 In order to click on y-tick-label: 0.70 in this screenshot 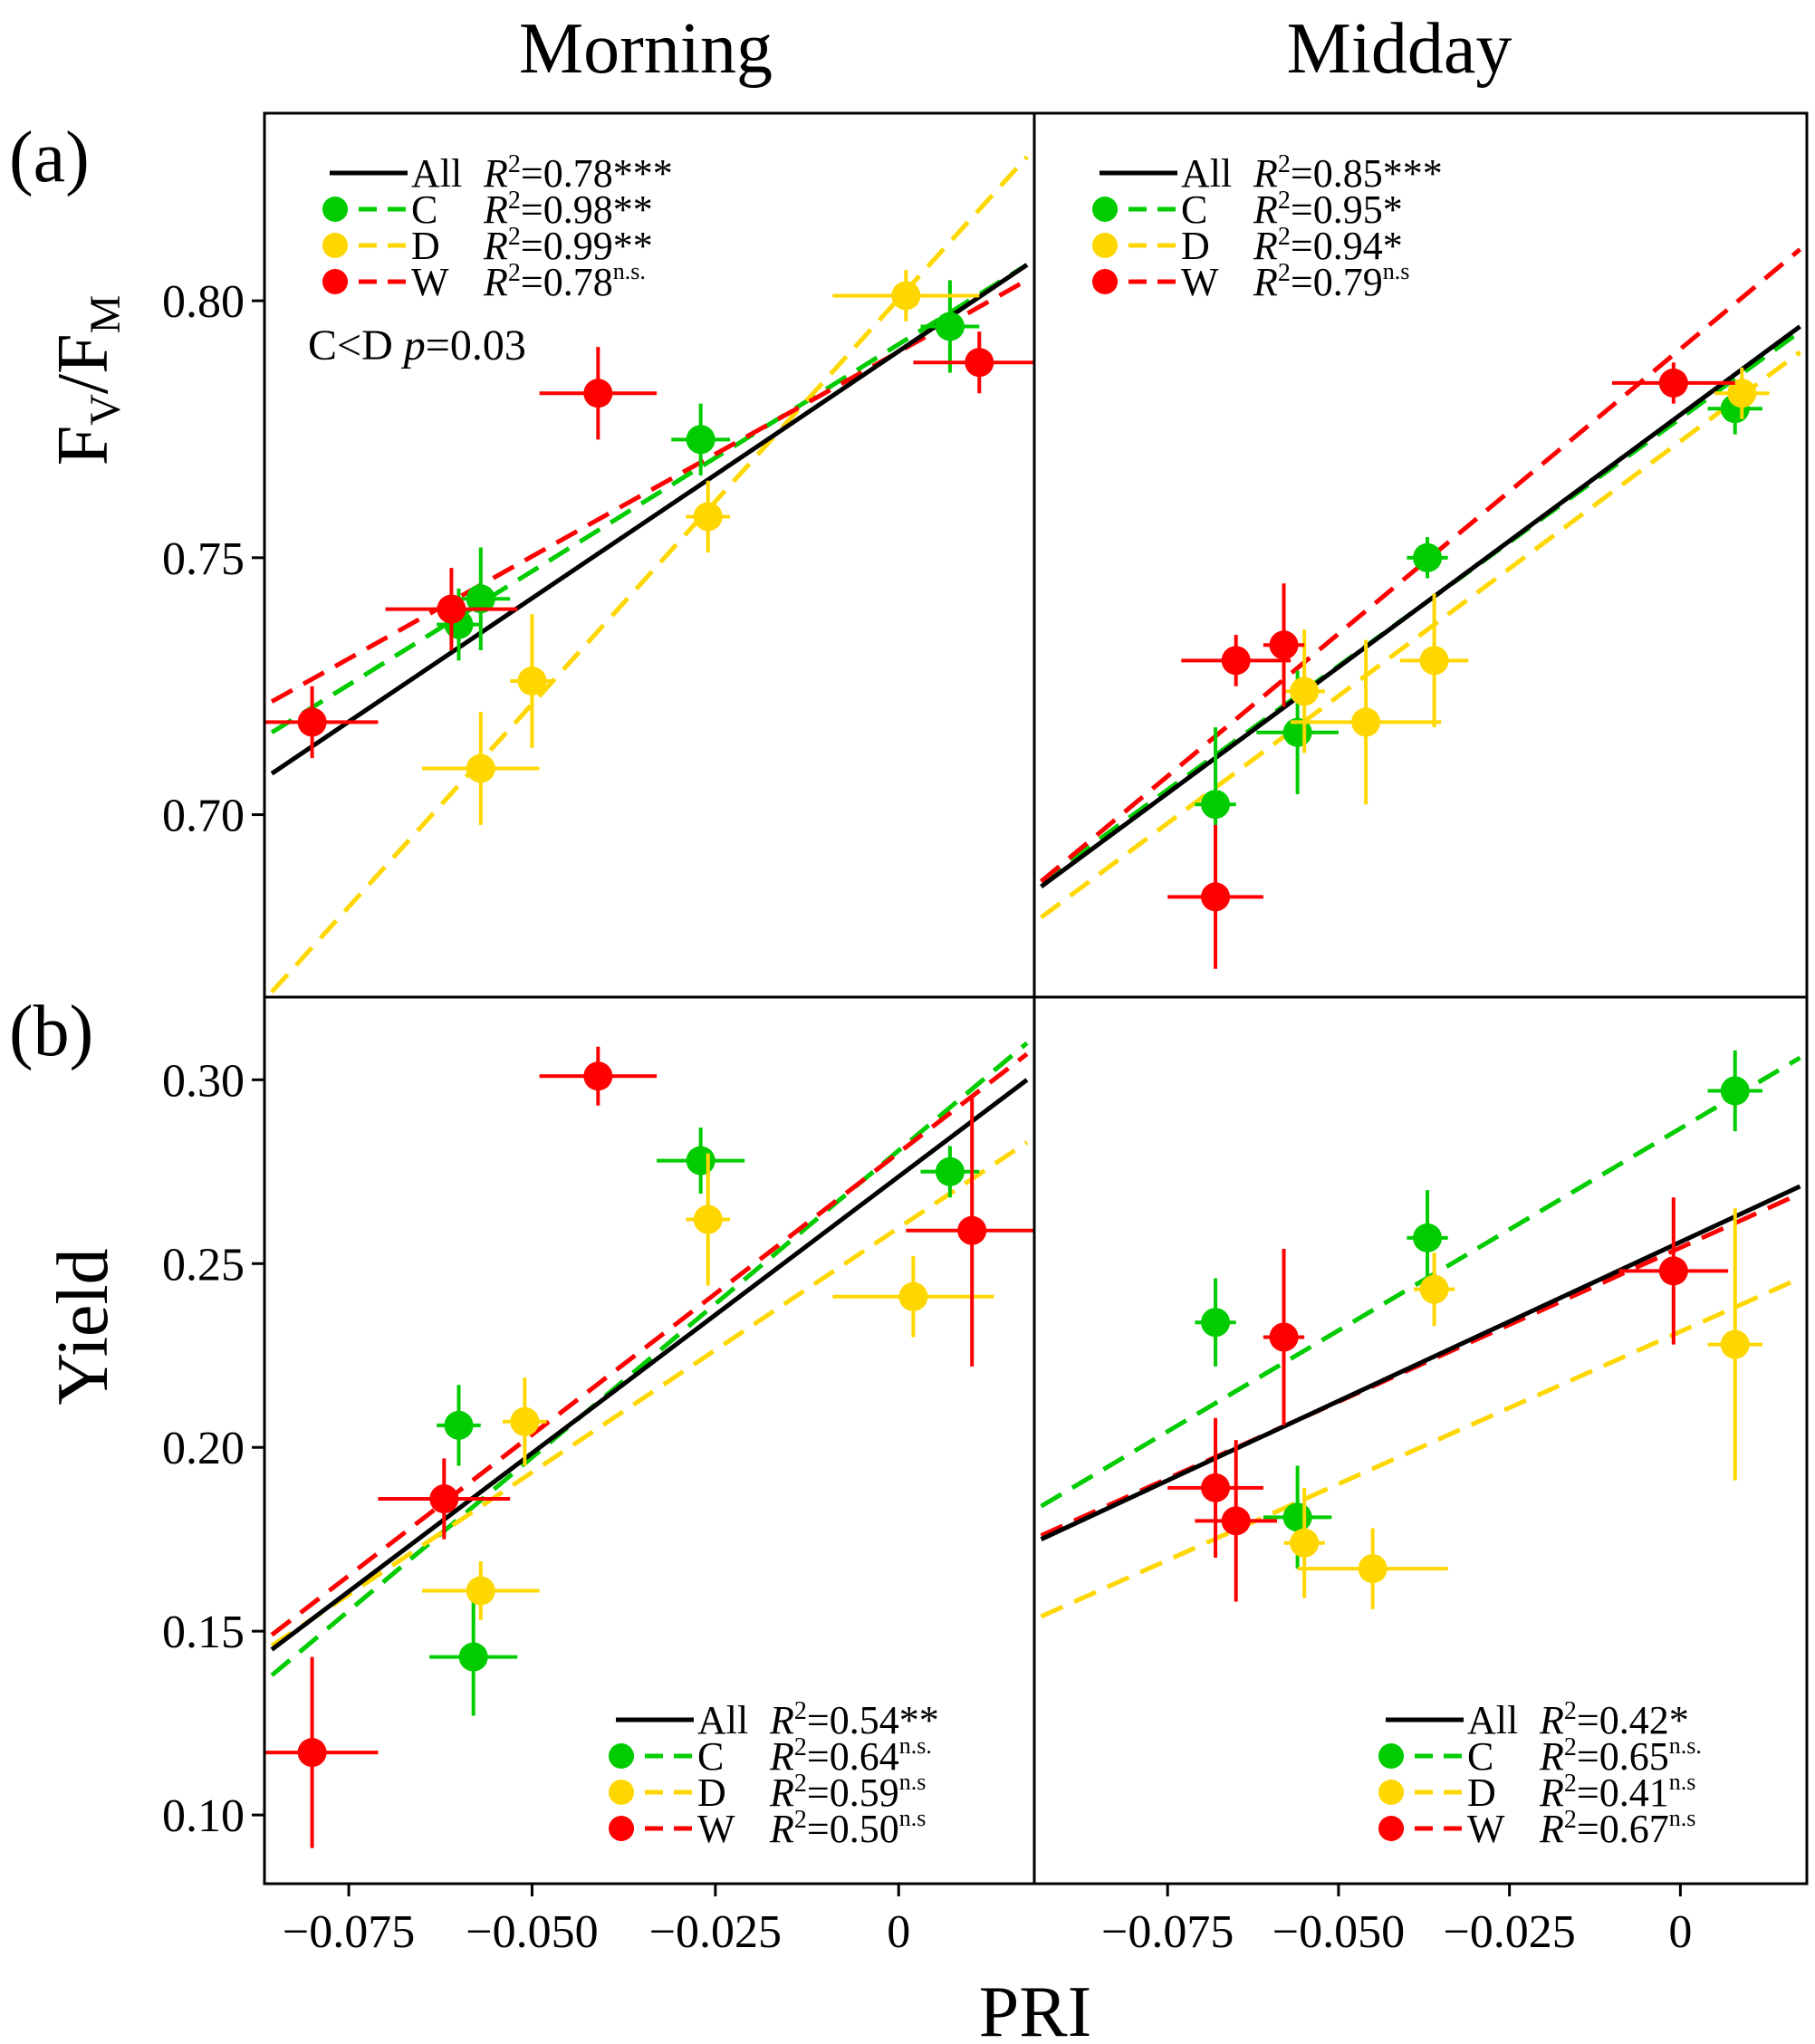, I will do `click(203, 816)`.